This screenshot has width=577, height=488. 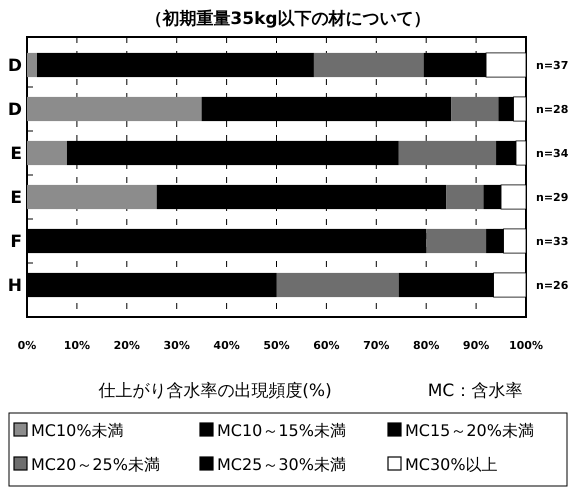 What do you see at coordinates (552, 109) in the screenshot?
I see `text: n=28` at bounding box center [552, 109].